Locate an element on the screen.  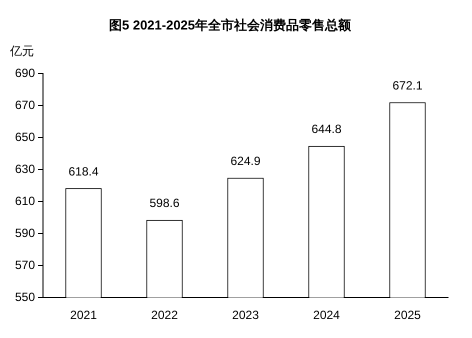
y-tick-label: 590 is located at coordinates (25, 233).